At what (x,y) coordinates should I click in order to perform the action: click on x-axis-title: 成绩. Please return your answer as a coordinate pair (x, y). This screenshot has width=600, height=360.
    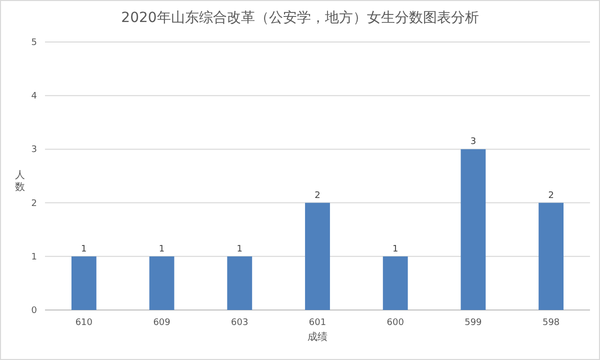
    Looking at the image, I should click on (318, 337).